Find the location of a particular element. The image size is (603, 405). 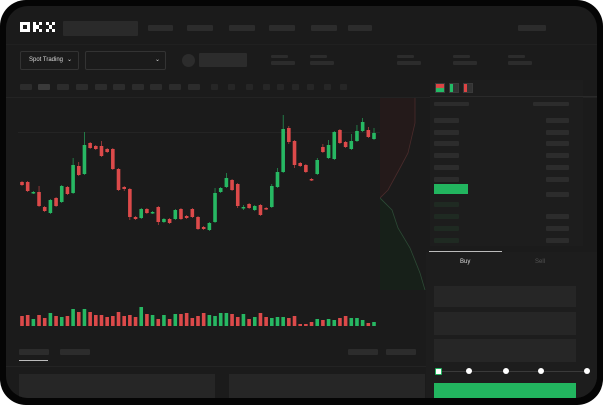

book-view-both-icon is located at coordinates (440, 88).